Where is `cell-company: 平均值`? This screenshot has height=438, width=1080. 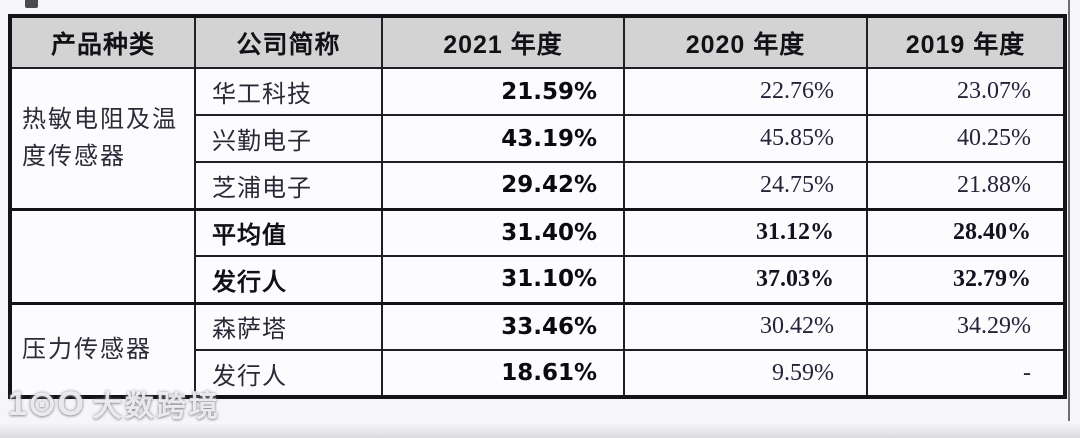 cell-company: 平均值 is located at coordinates (288, 232).